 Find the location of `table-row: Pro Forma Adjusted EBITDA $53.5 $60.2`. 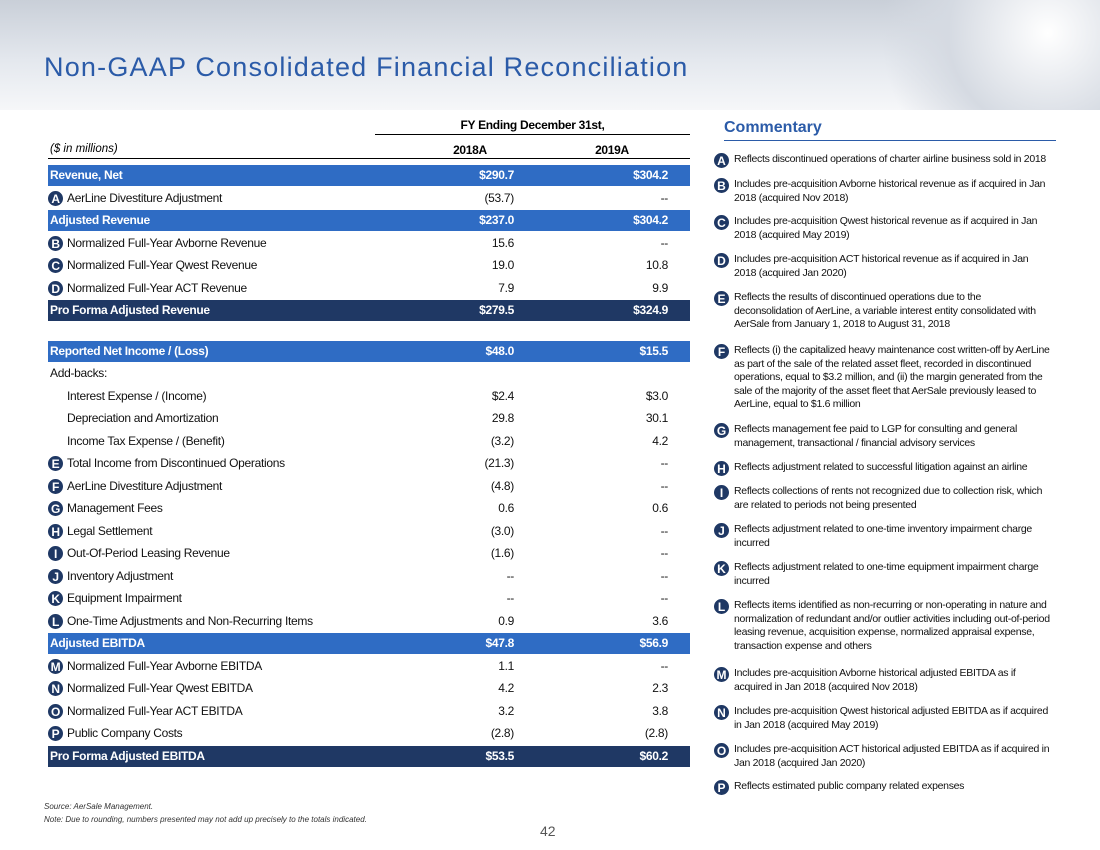

table-row: Pro Forma Adjusted EBITDA $53.5 $60.2 is located at coordinates (369, 756).